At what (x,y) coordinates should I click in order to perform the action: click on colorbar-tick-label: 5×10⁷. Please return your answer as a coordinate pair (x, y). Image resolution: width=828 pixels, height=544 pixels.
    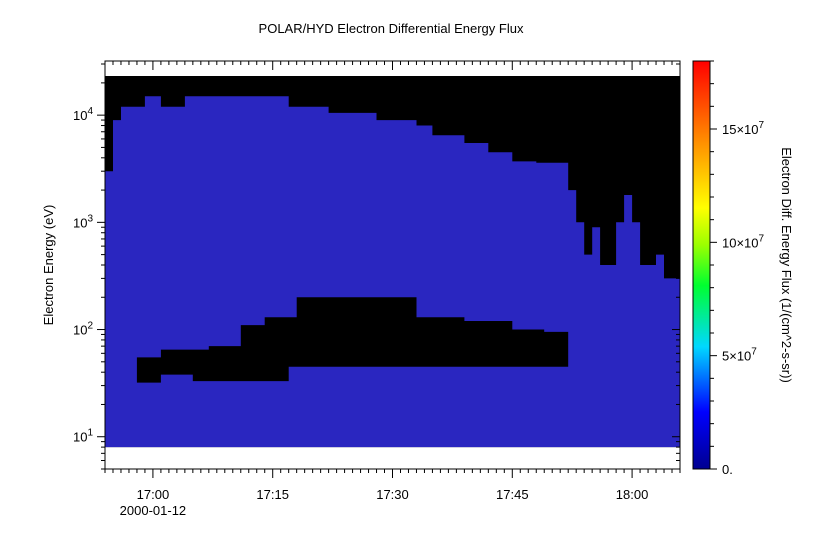
    Looking at the image, I should click on (739, 355).